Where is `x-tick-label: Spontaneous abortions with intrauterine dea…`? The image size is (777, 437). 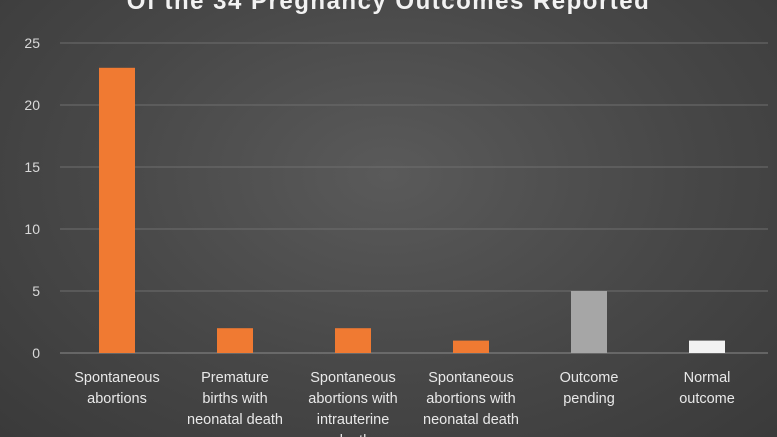
x-tick-label: Spontaneous abortions with intrauterine dea… is located at coordinates (352, 403).